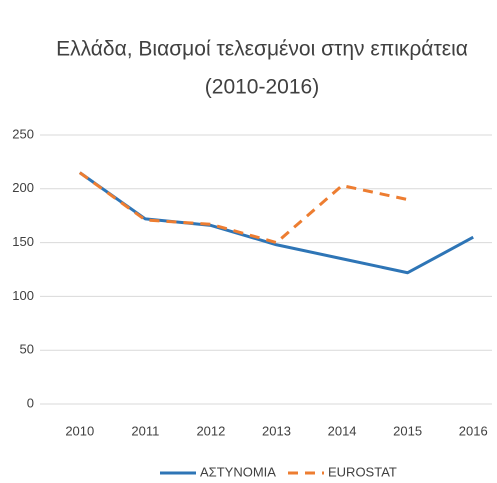  What do you see at coordinates (23, 295) in the screenshot?
I see `y-tick-label: 100` at bounding box center [23, 295].